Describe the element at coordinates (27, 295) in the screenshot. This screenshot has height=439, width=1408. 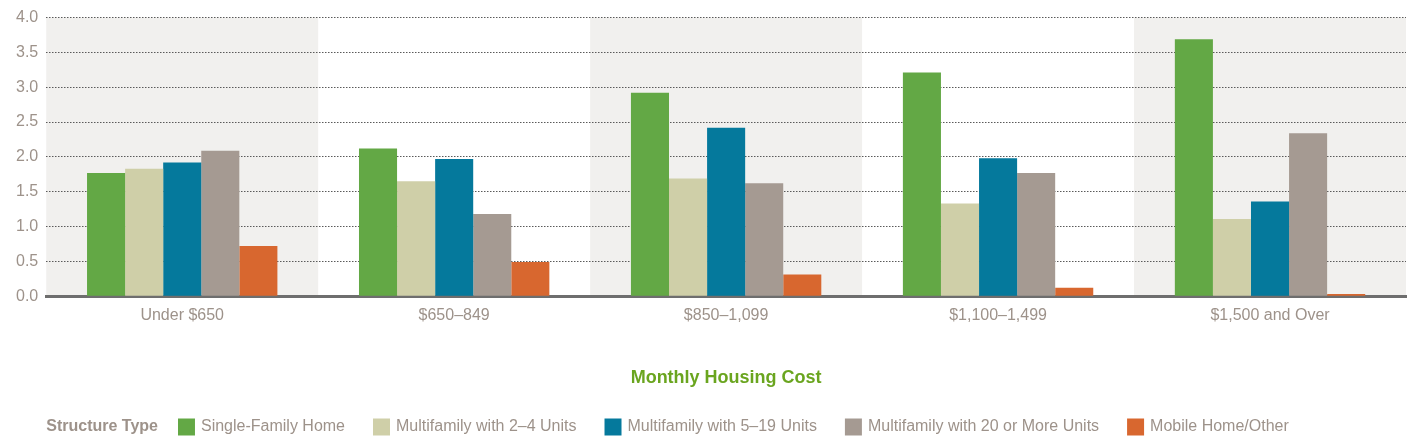
I see `y-tick-label: 0.0` at that location.